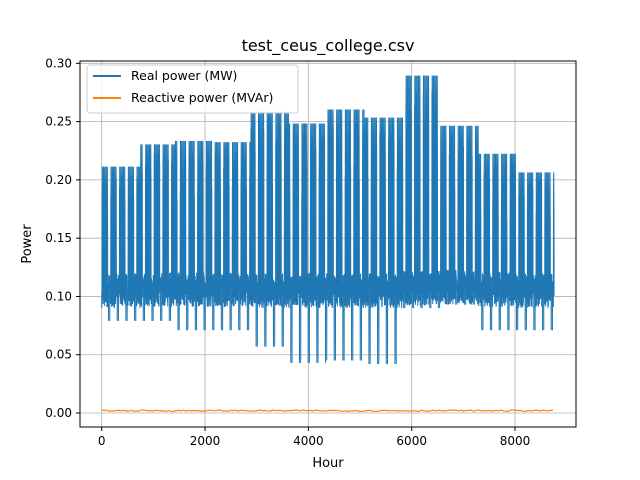  Describe the element at coordinates (58, 122) in the screenshot. I see `y-tick-label: 0.25` at that location.